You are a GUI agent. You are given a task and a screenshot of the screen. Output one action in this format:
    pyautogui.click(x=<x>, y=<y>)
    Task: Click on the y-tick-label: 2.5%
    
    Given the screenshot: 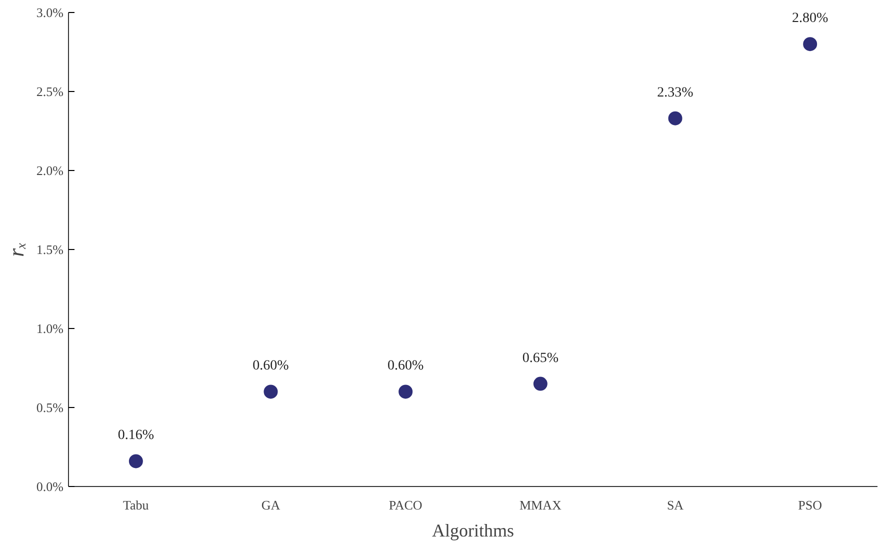 What is the action you would take?
    pyautogui.click(x=50, y=91)
    